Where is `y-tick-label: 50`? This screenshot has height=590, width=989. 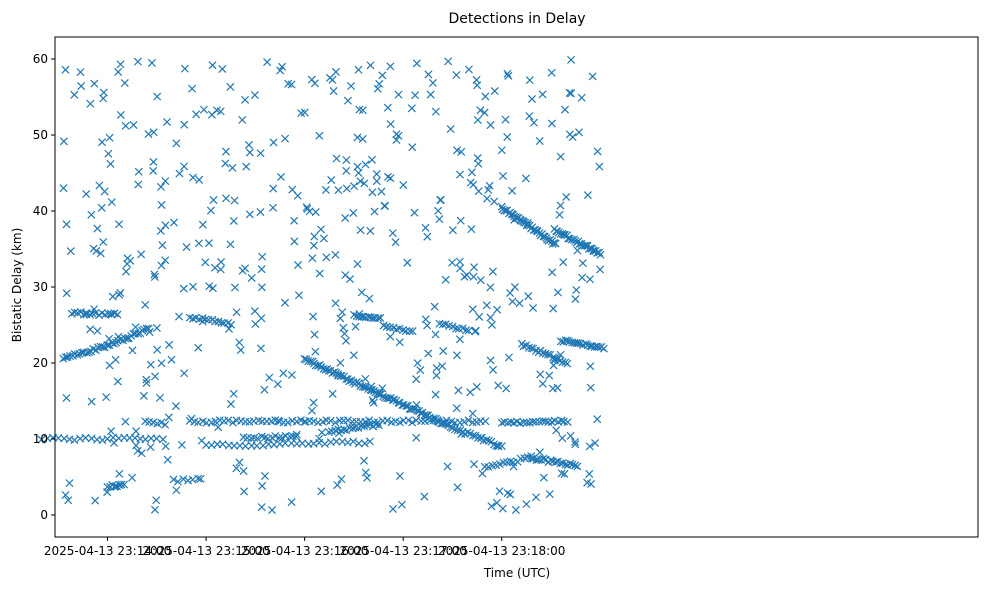
y-tick-label: 50 is located at coordinates (40, 135).